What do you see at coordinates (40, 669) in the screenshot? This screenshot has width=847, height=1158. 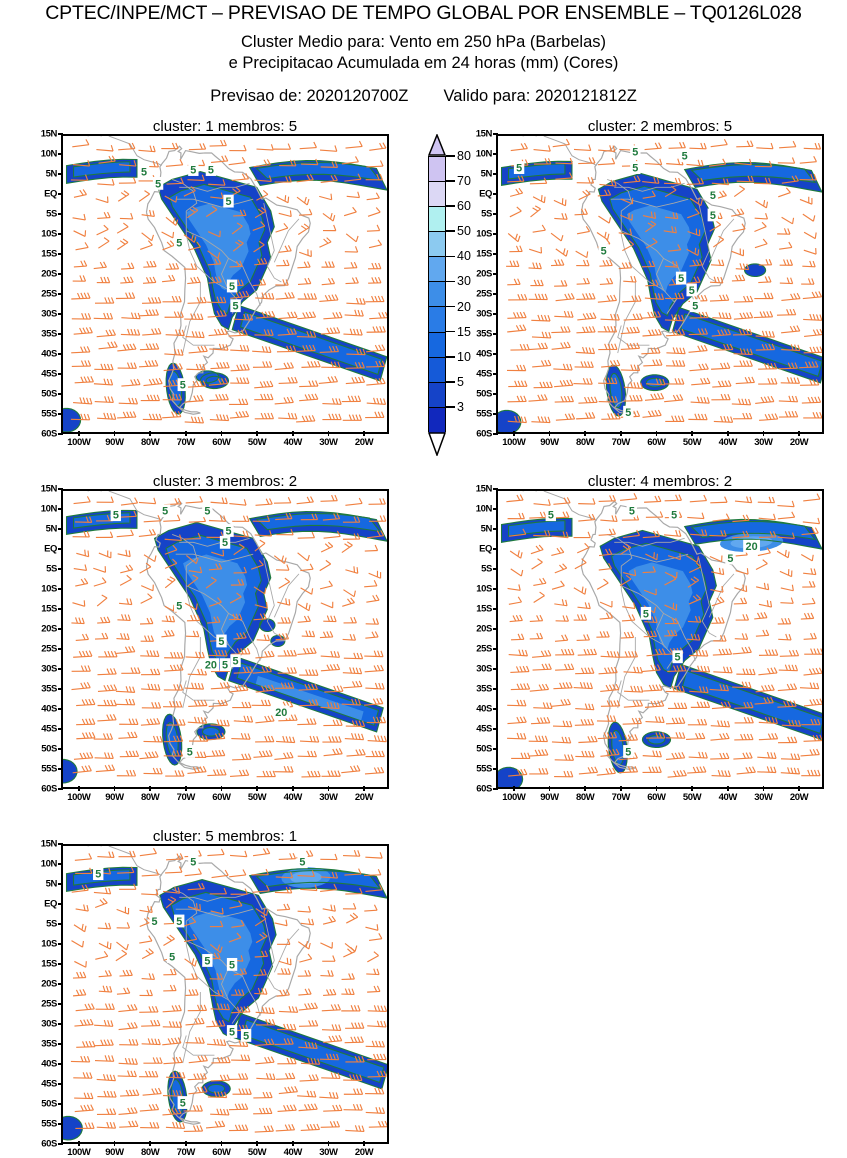 I see `y-axis-label: 30S` at bounding box center [40, 669].